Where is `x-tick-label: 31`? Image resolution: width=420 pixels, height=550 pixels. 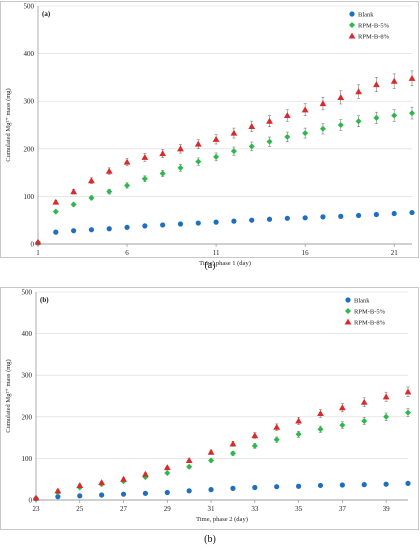
x-tick-label: 31 is located at coordinates (212, 509).